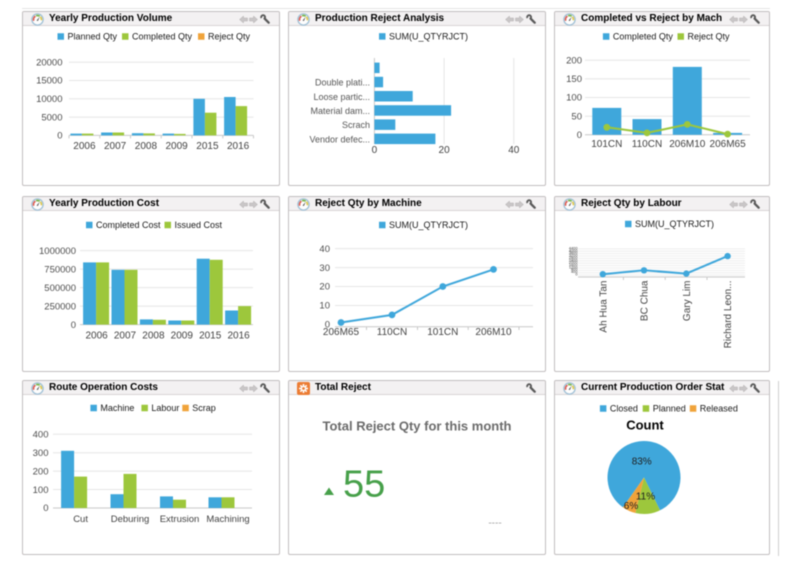 This screenshot has height=575, width=800. Describe the element at coordinates (60, 269) in the screenshot. I see `svg-text: 750000` at that location.